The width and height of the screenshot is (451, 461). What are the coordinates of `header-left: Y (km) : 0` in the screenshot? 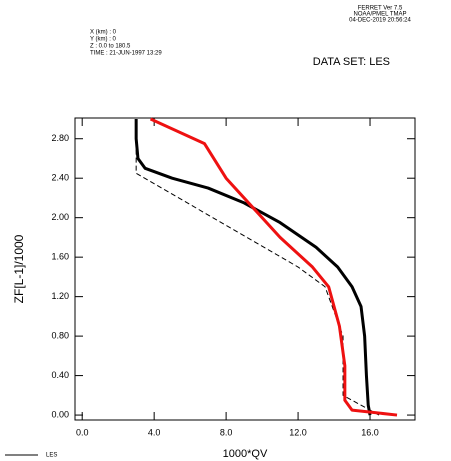 It's located at (103, 40).